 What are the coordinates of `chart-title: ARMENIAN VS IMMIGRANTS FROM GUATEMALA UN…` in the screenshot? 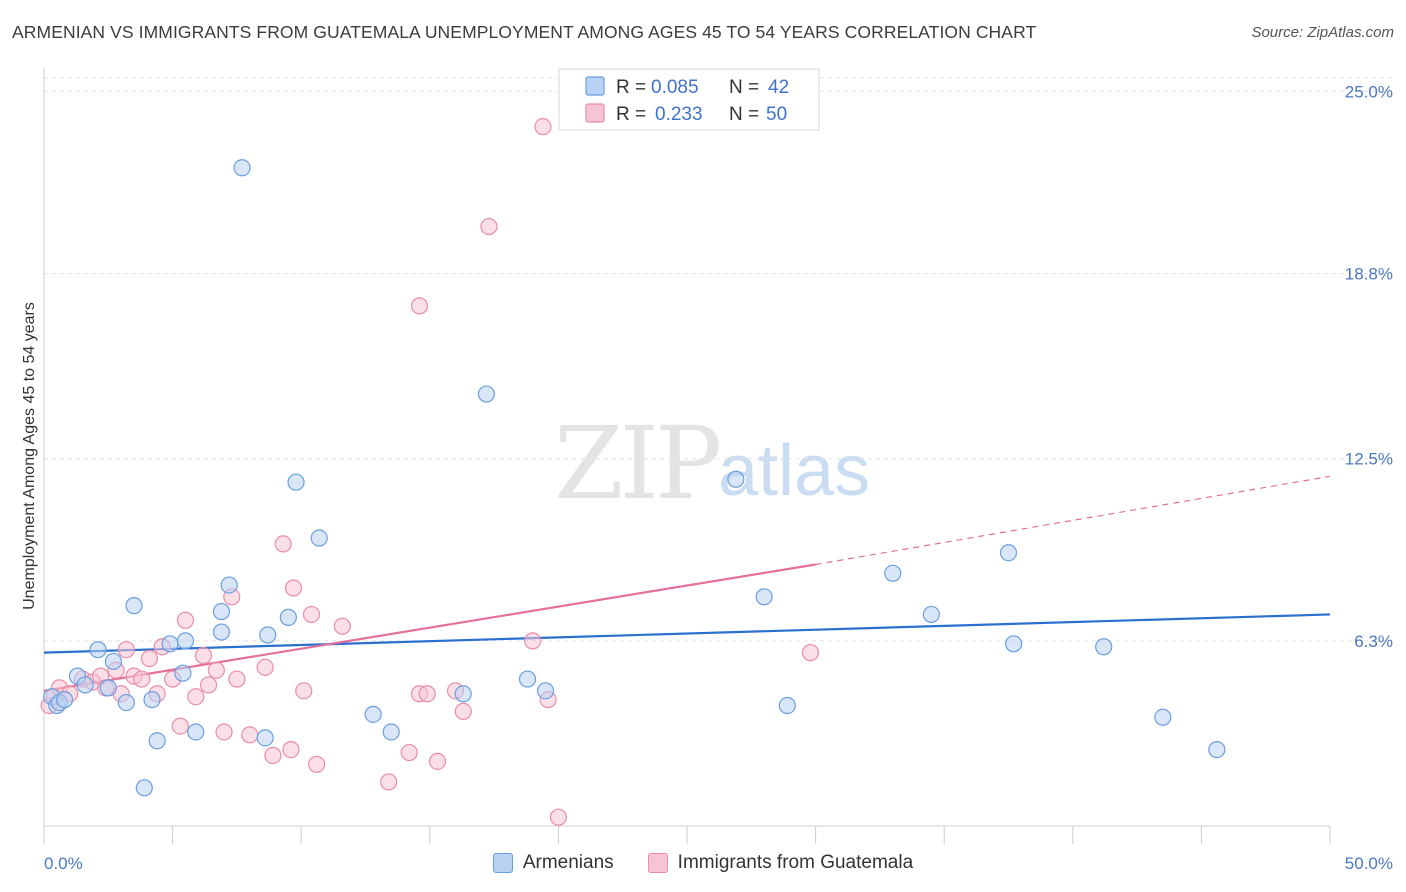 It's located at (524, 32).